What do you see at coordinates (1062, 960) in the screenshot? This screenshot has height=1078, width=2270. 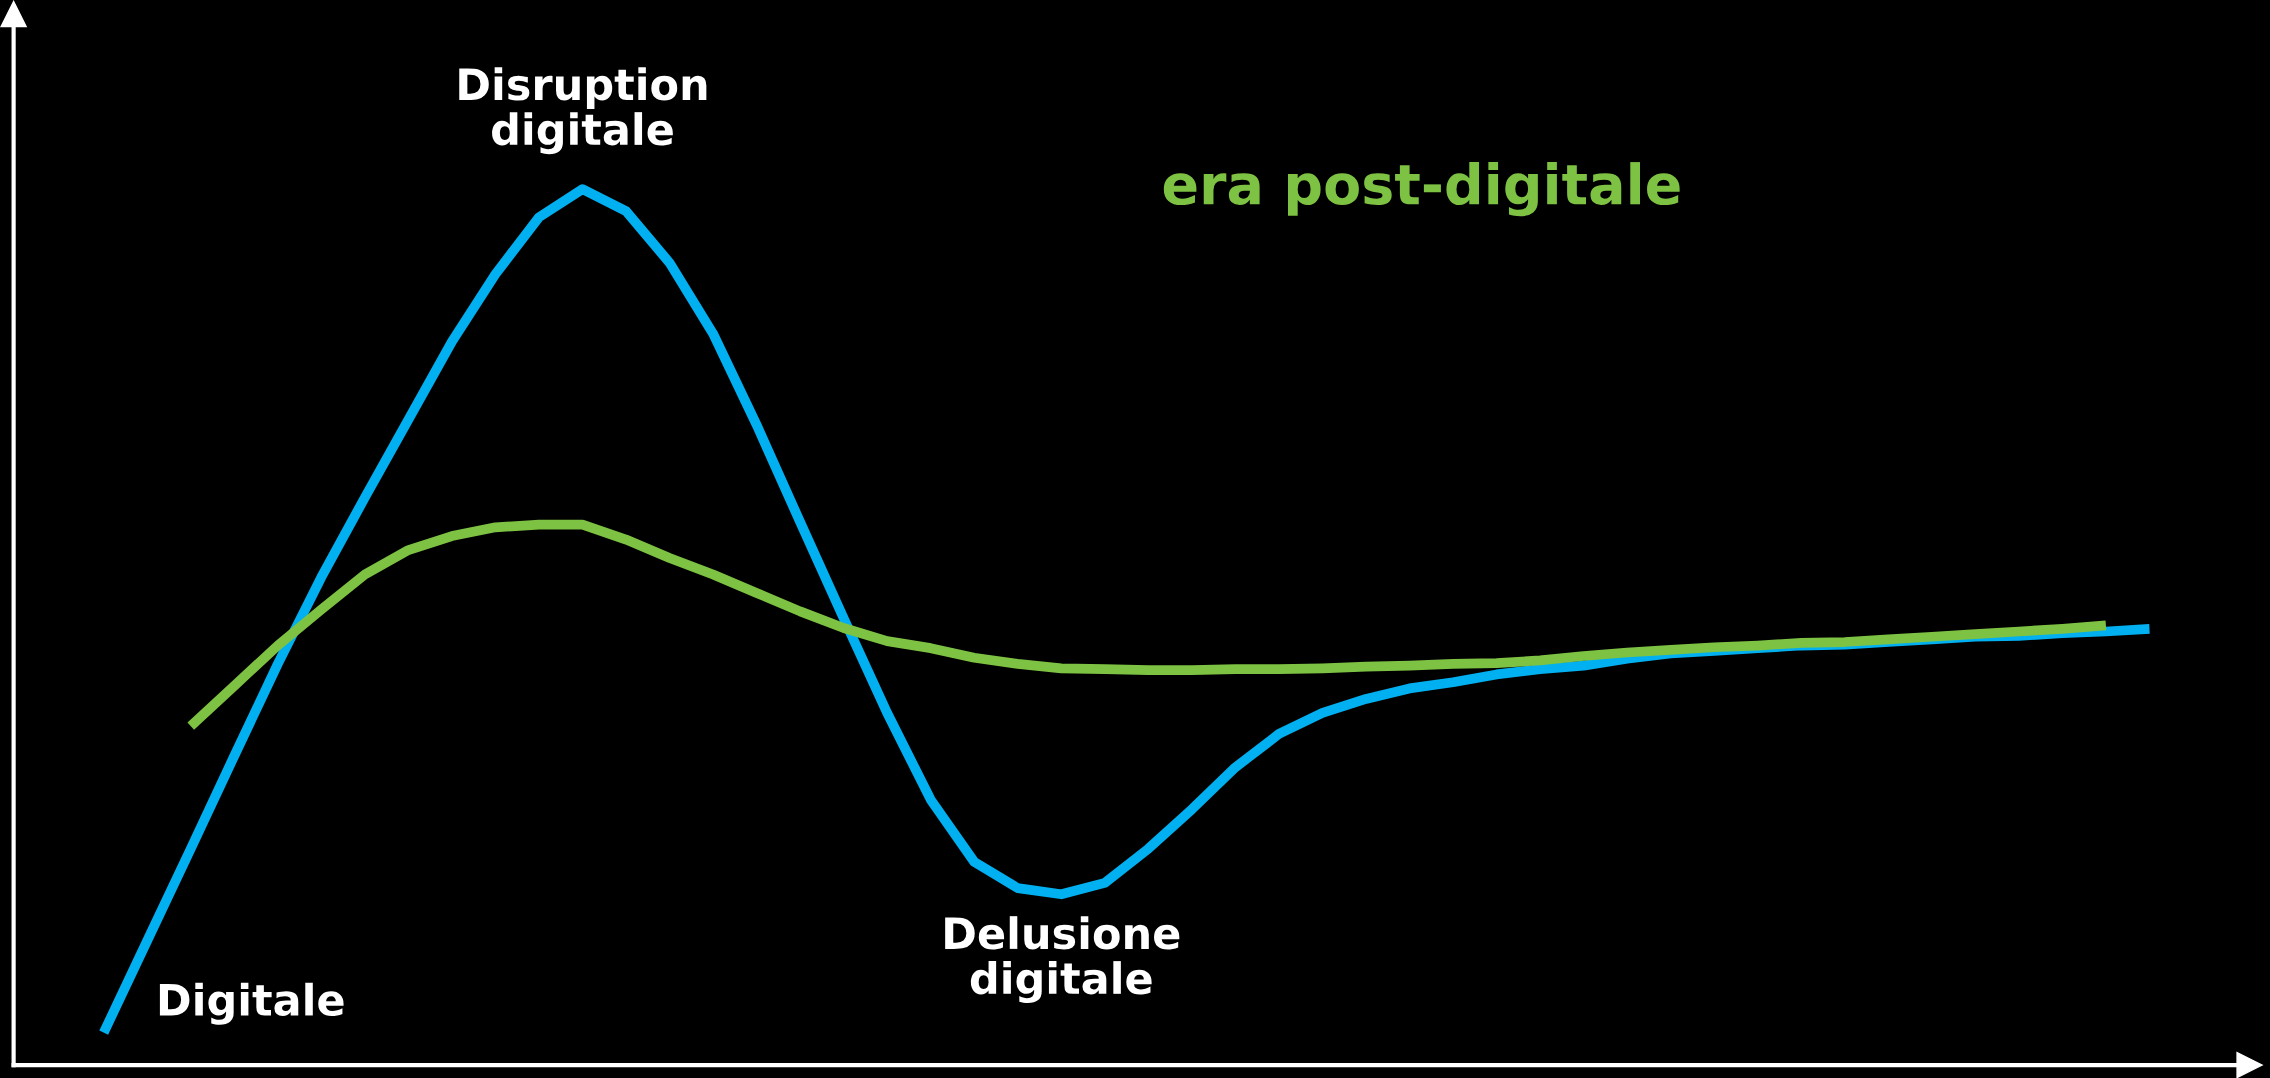 I see `annotation: Delusione digitale` at bounding box center [1062, 960].